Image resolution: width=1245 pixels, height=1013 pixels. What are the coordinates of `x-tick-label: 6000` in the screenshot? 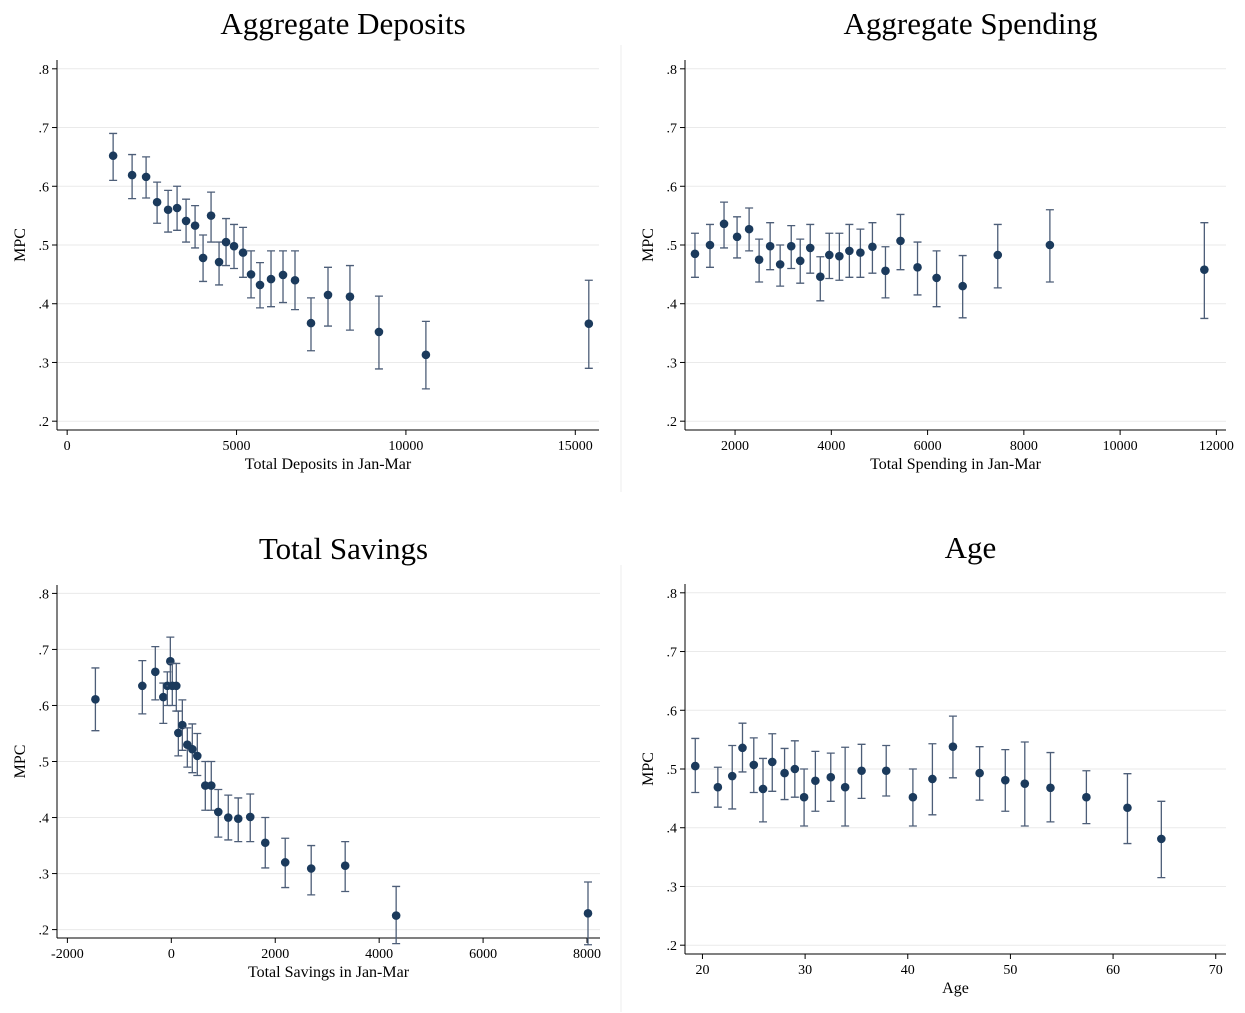 It's located at (928, 446).